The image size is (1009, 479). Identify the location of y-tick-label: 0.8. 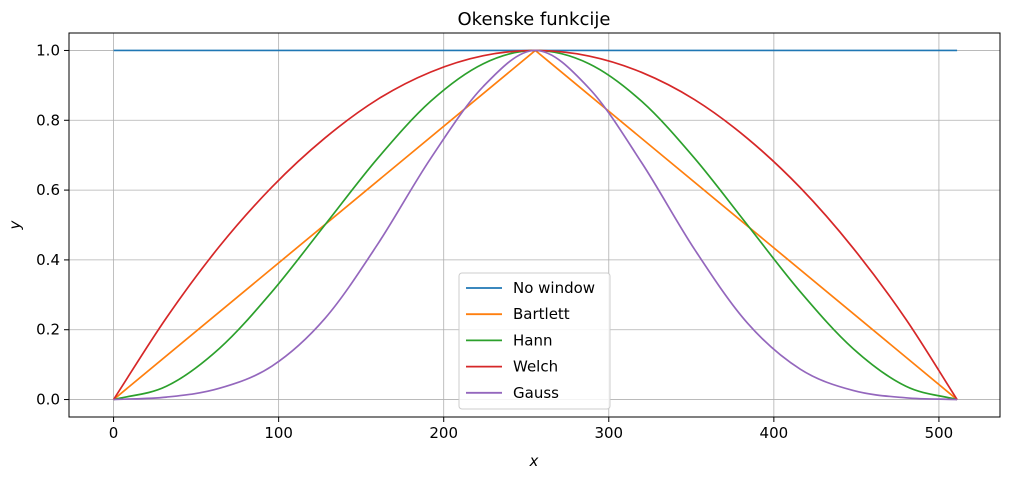
(48, 120).